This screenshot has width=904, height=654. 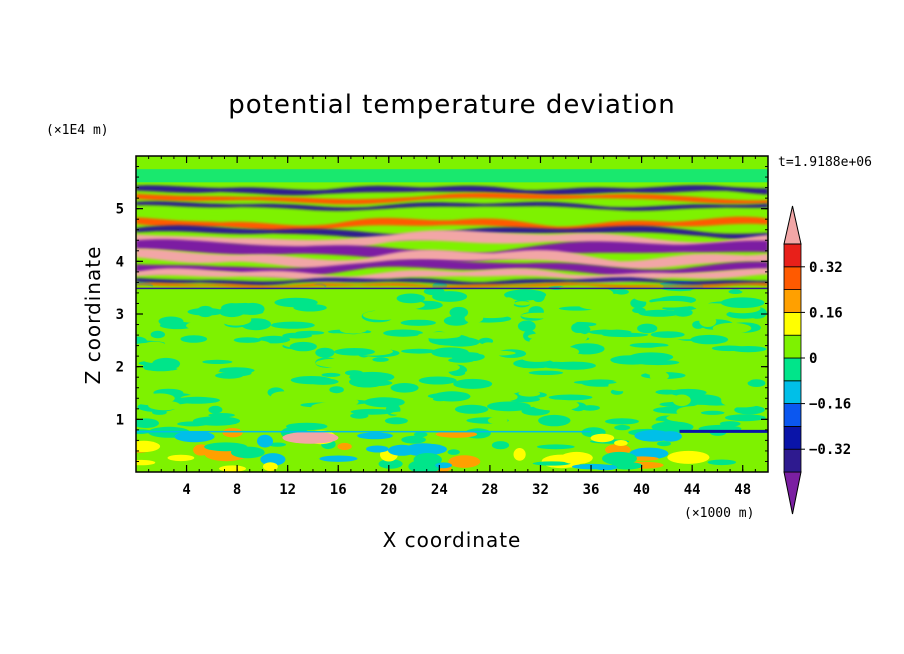 What do you see at coordinates (237, 490) in the screenshot?
I see `x-tick-label: 8` at bounding box center [237, 490].